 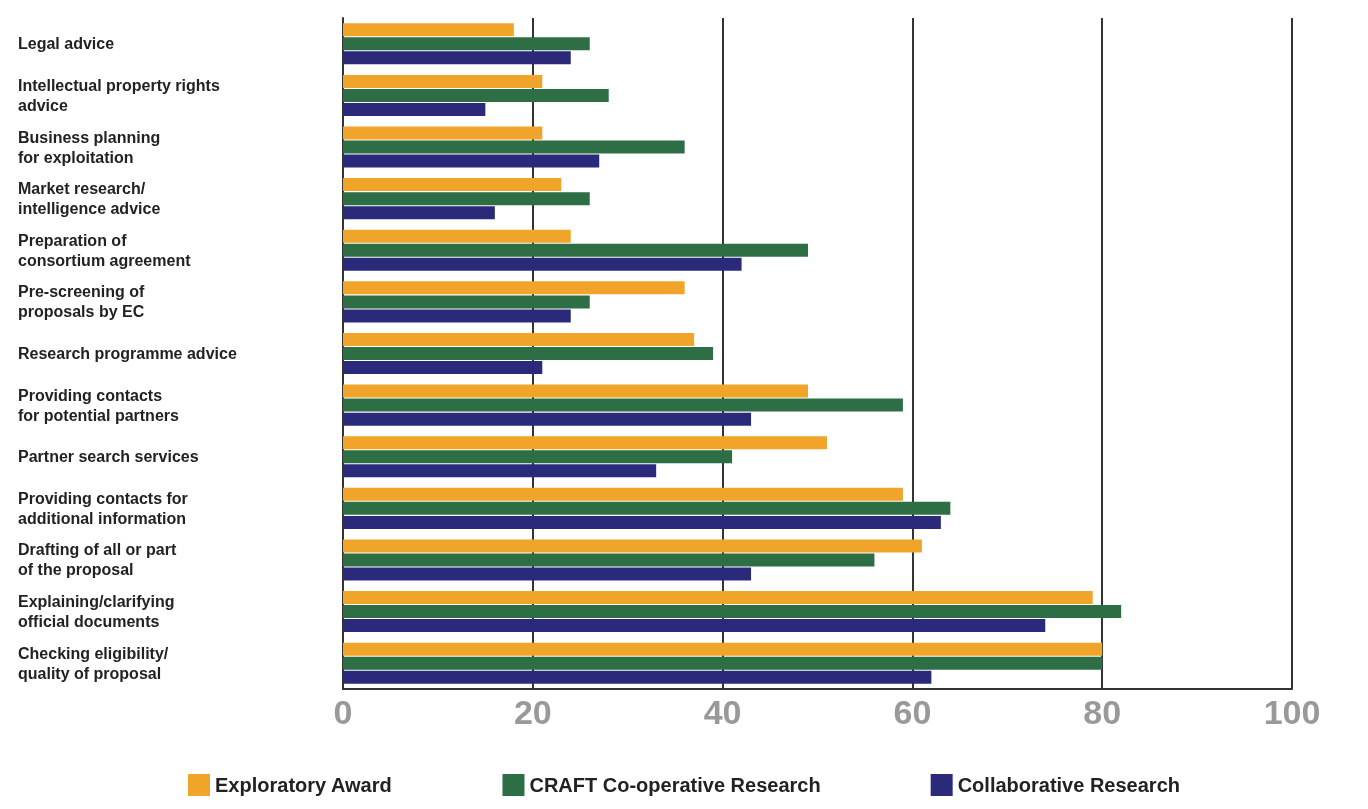 I want to click on y-tick-label: Partner search services, so click(x=108, y=457).